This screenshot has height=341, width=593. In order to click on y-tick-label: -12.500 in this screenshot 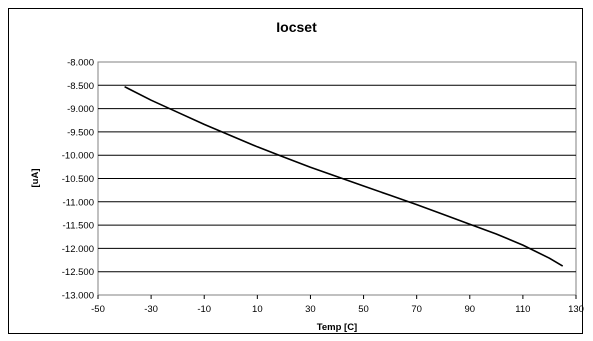, I will do `click(78, 272)`.